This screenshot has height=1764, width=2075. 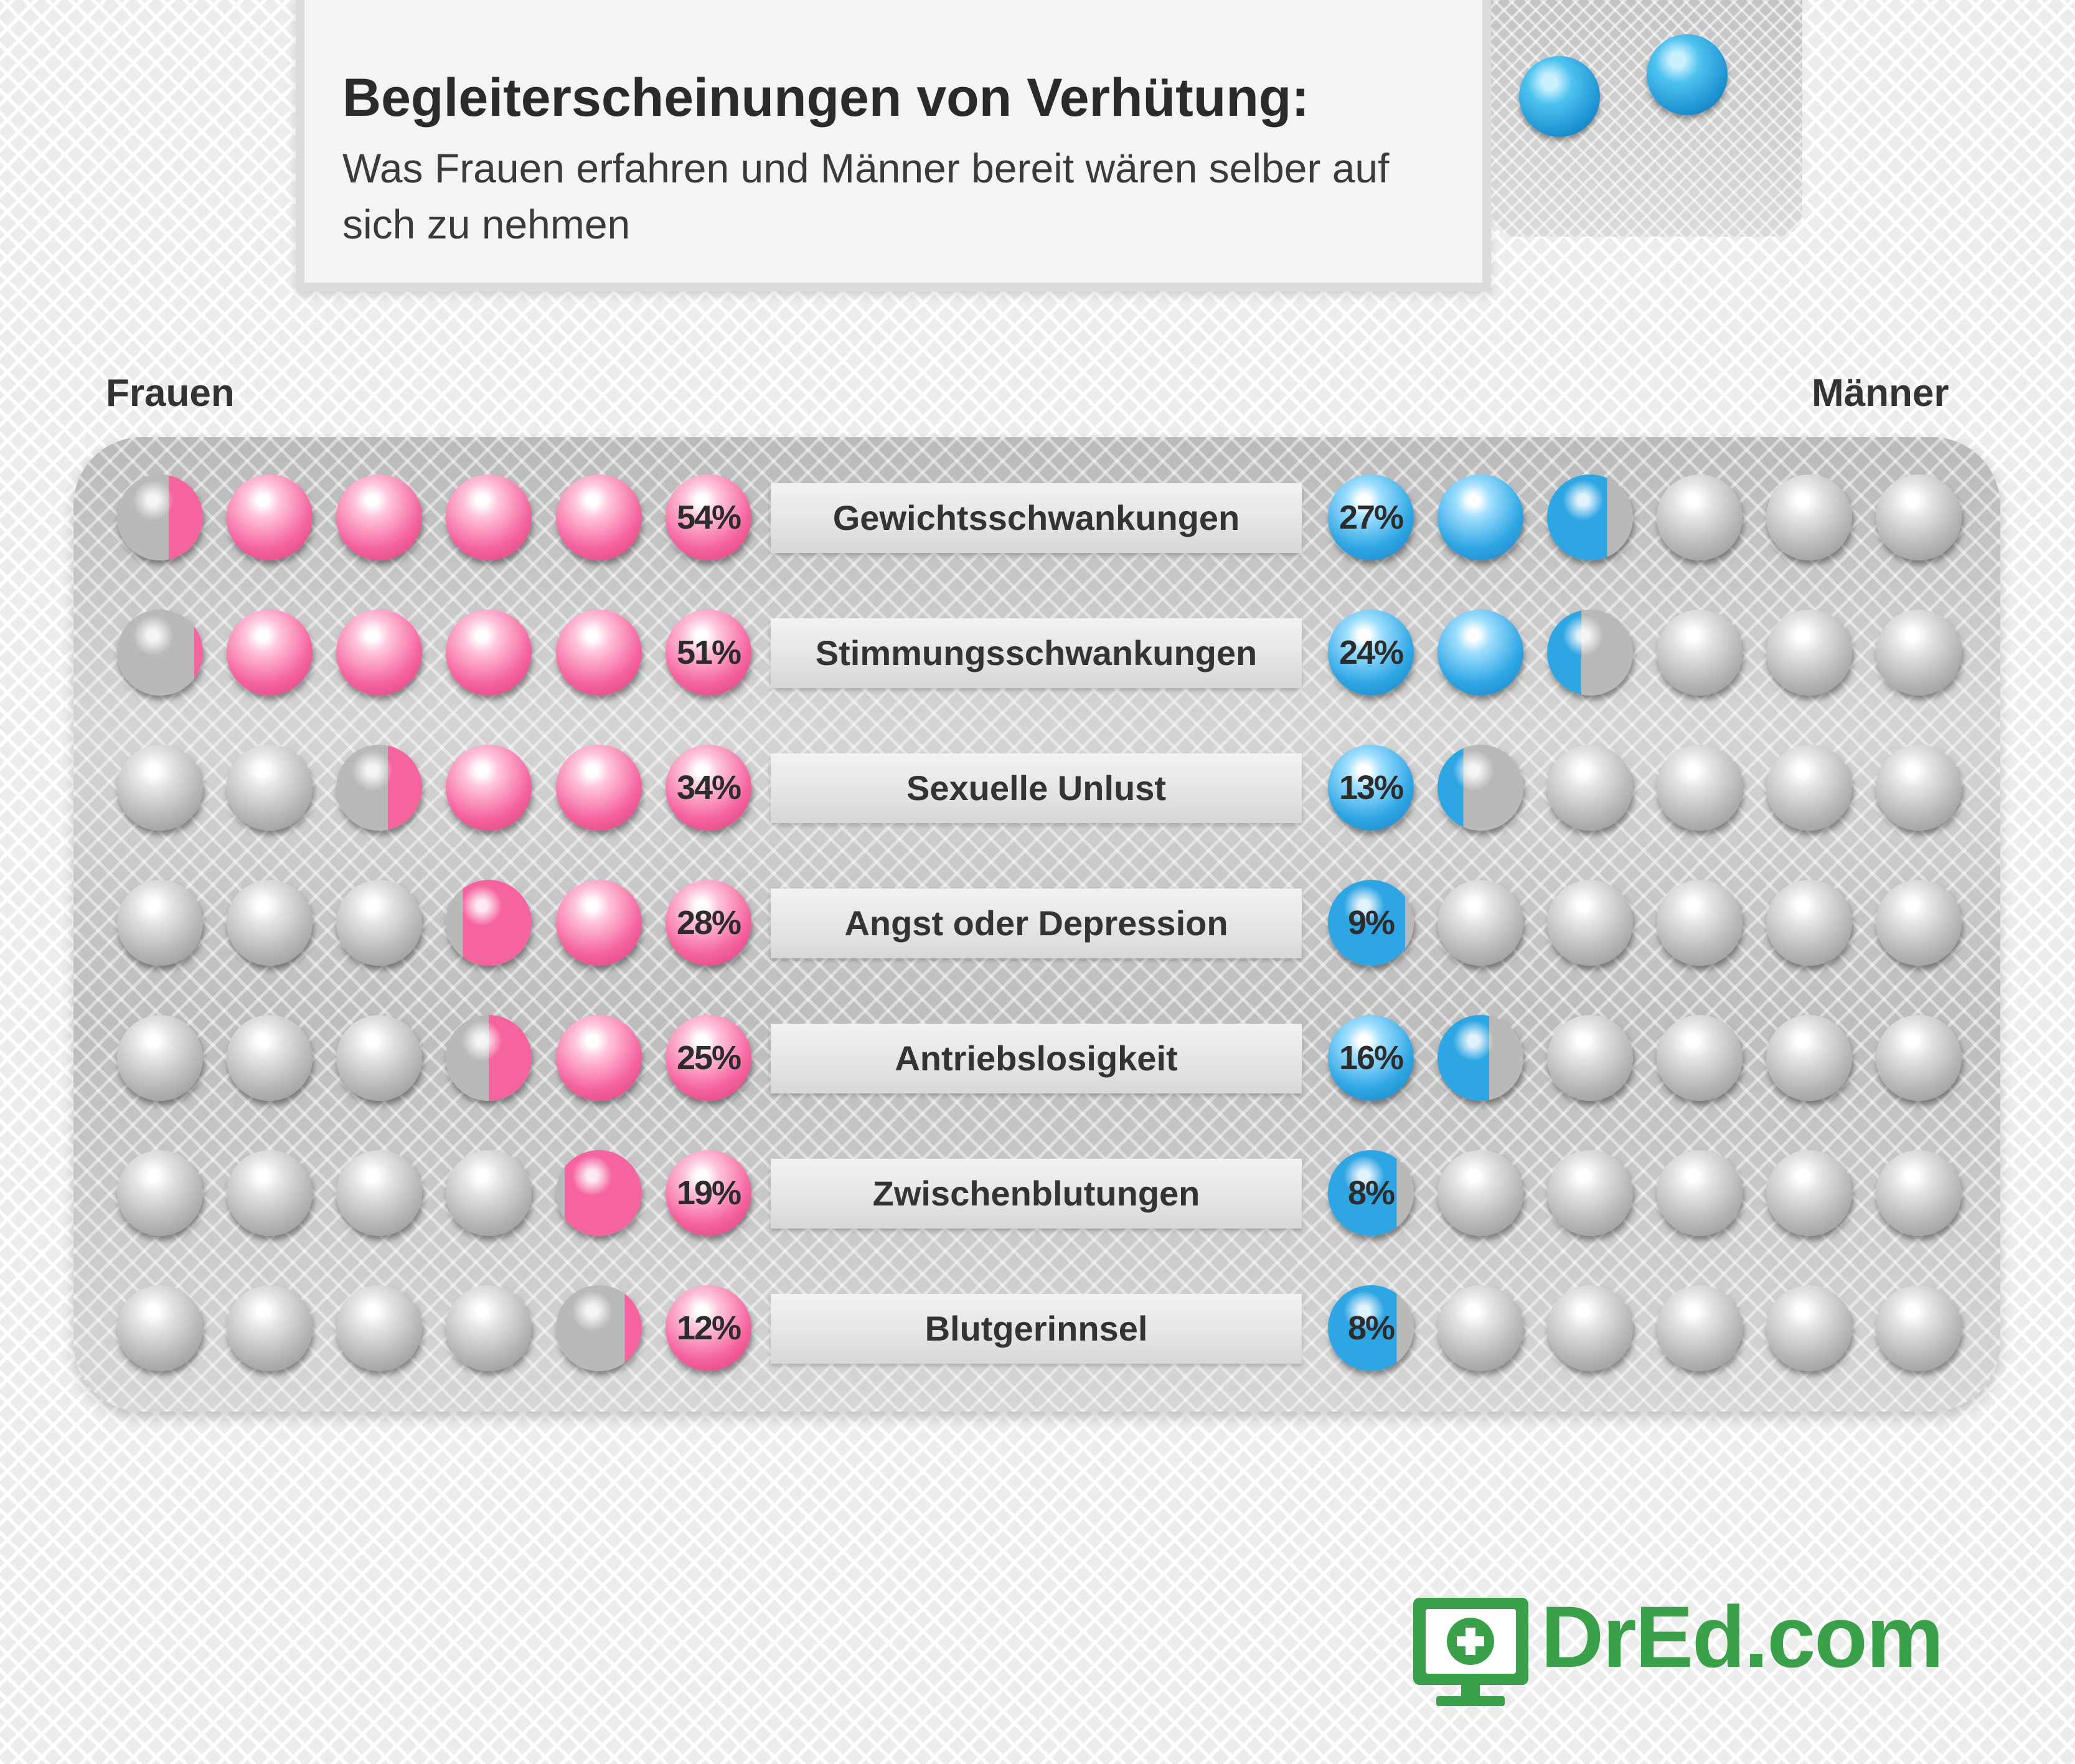 I want to click on frauen-value-pill: 12%, so click(x=708, y=1328).